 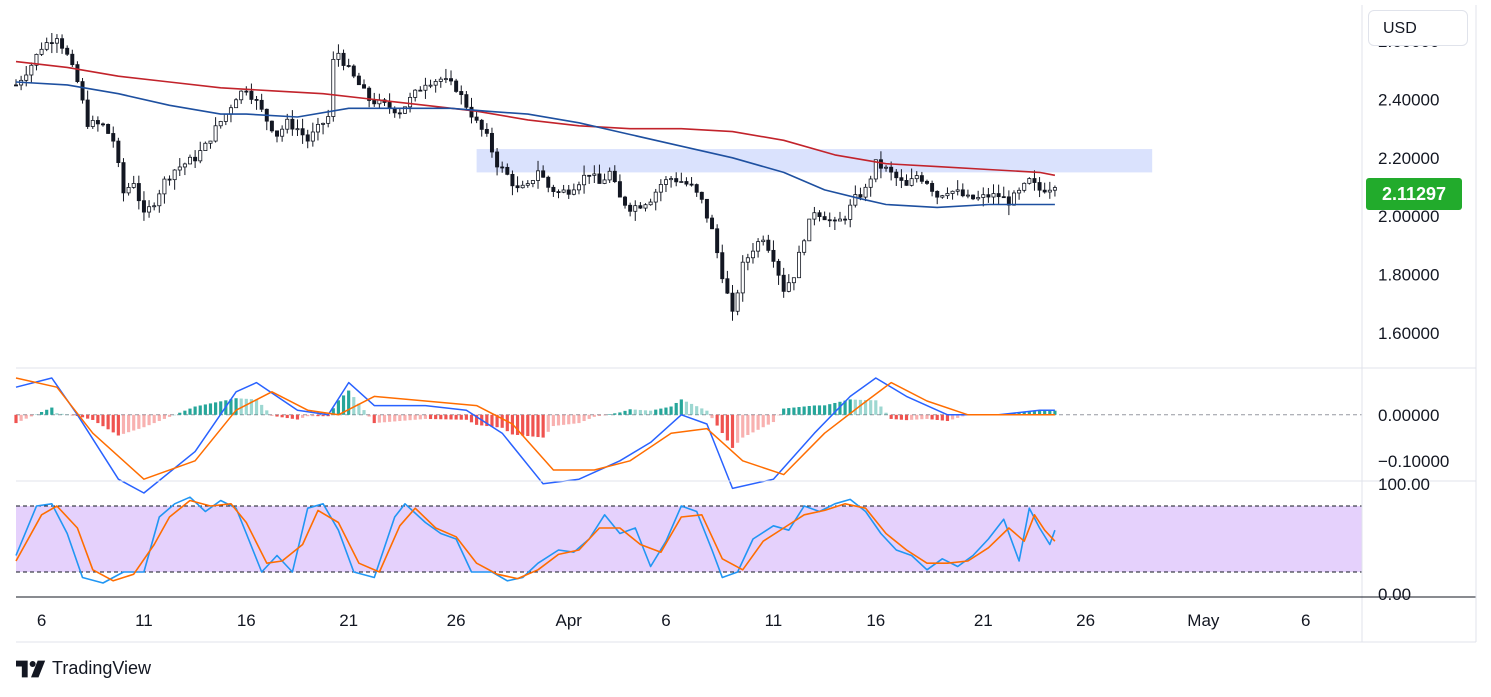 What do you see at coordinates (1408, 216) in the screenshot?
I see `price-tick-label: 2.00000` at bounding box center [1408, 216].